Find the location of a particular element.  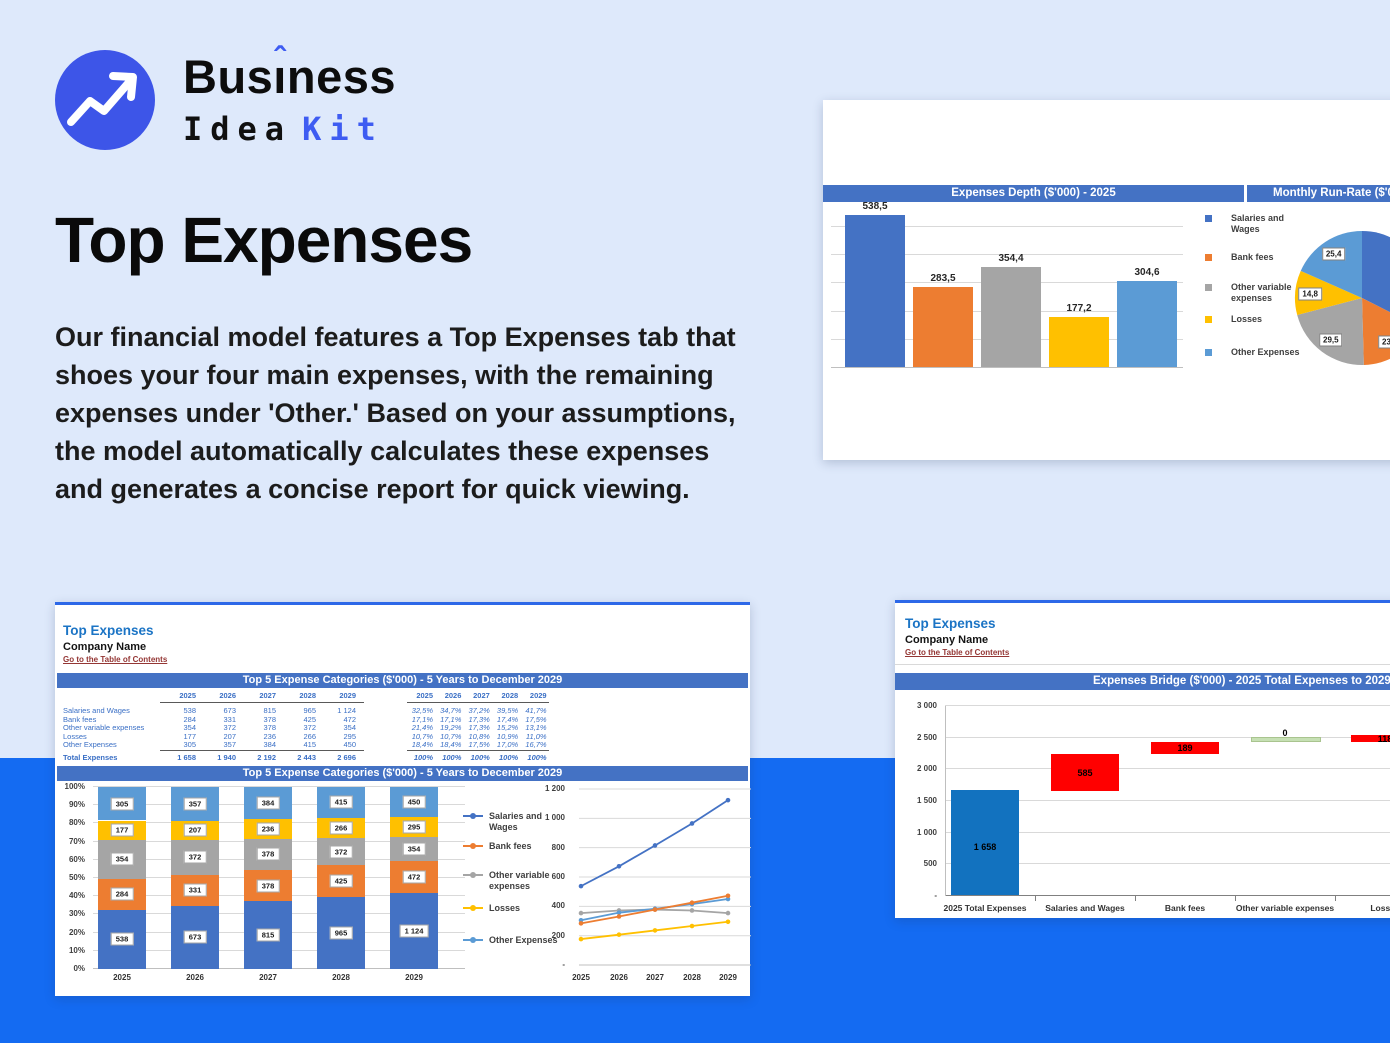

cell-value: 965 is located at coordinates (309, 710).